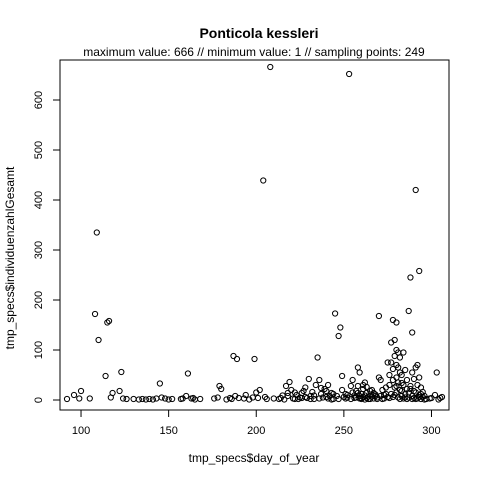 This screenshot has width=480, height=480. I want to click on y-tick-label: 500, so click(39, 150).